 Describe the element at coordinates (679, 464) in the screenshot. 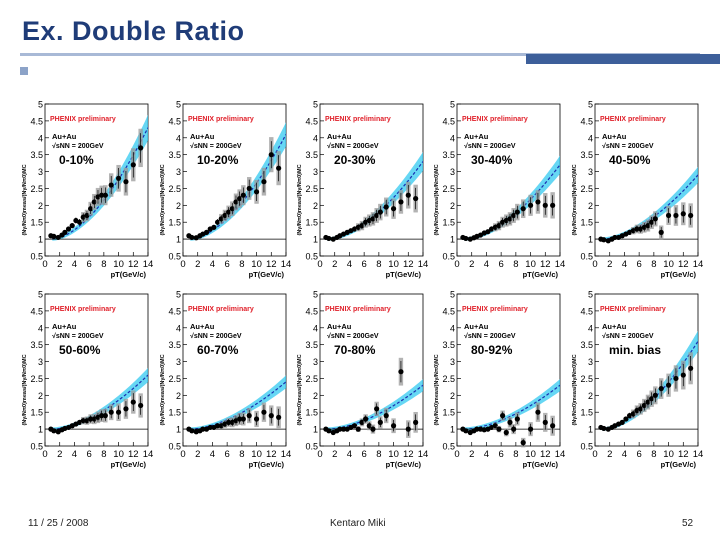

I see `x-axis-label: pT(GeV/c)` at that location.